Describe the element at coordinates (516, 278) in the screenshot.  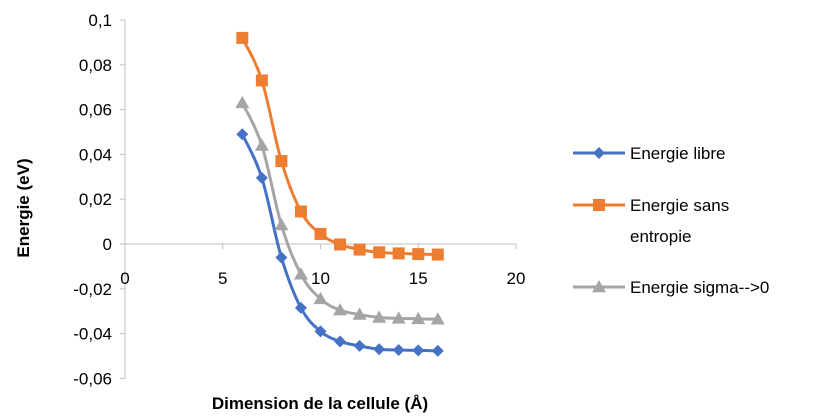
I see `x-tick-label: 20` at that location.